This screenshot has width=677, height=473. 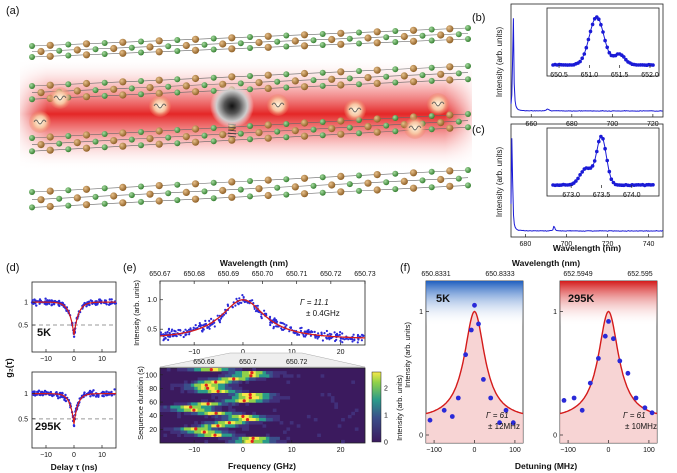 What do you see at coordinates (232, 106) in the screenshot?
I see `quantum-emitter` at bounding box center [232, 106].